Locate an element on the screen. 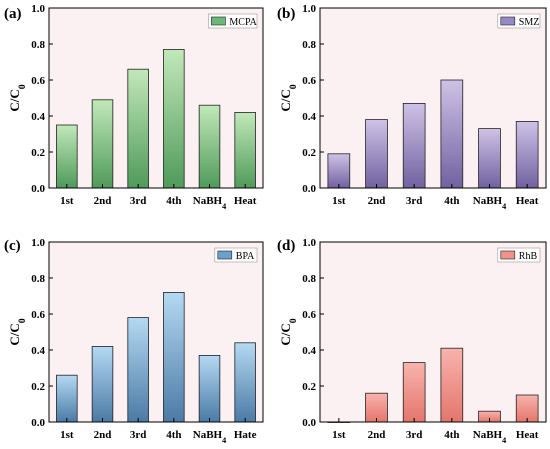 The image size is (550, 449). panel-letter: (a) is located at coordinates (13, 14).